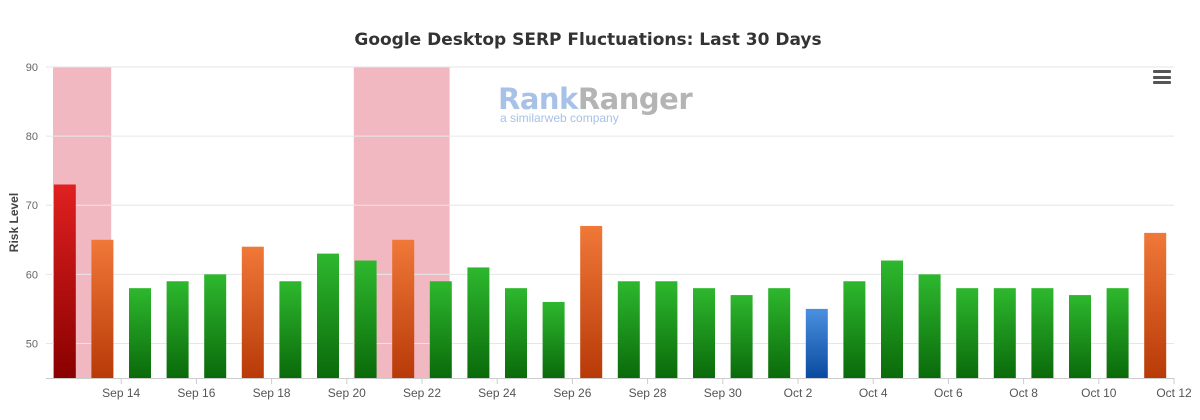 This screenshot has height=420, width=1200. I want to click on y-tick-label: 90, so click(32, 68).